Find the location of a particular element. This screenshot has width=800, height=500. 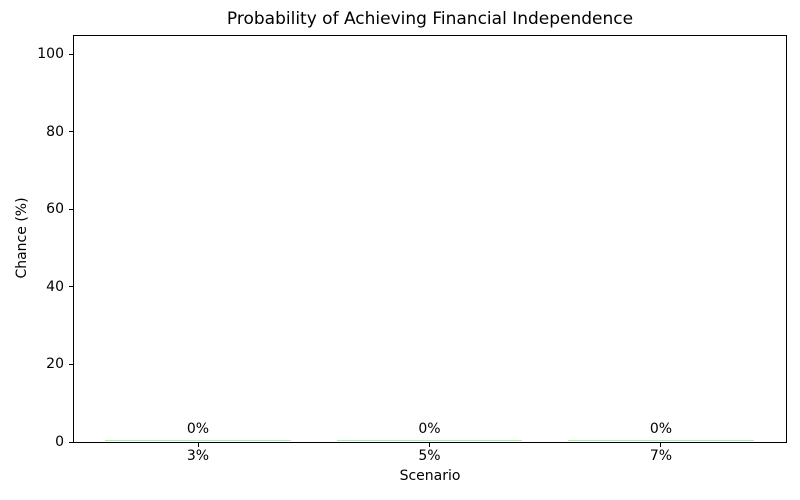

x-axis-label: Scenario is located at coordinates (430, 476).